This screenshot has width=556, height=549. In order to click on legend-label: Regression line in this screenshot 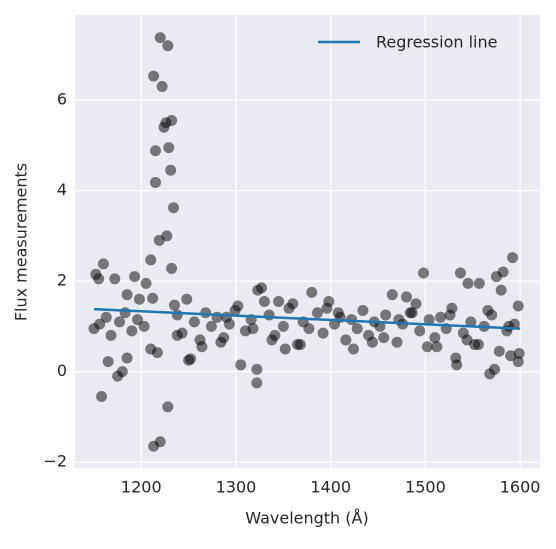, I will do `click(436, 42)`.